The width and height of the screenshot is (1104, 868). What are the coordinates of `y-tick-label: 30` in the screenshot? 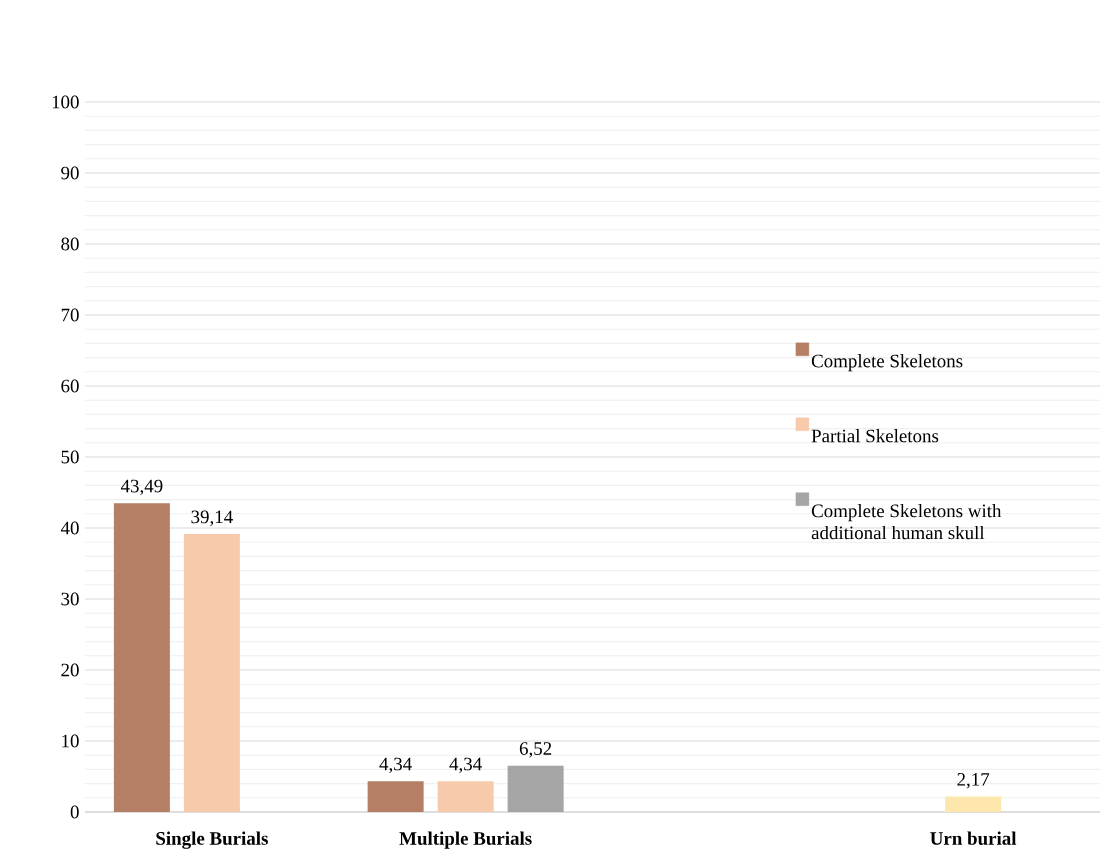 It's located at (70, 599).